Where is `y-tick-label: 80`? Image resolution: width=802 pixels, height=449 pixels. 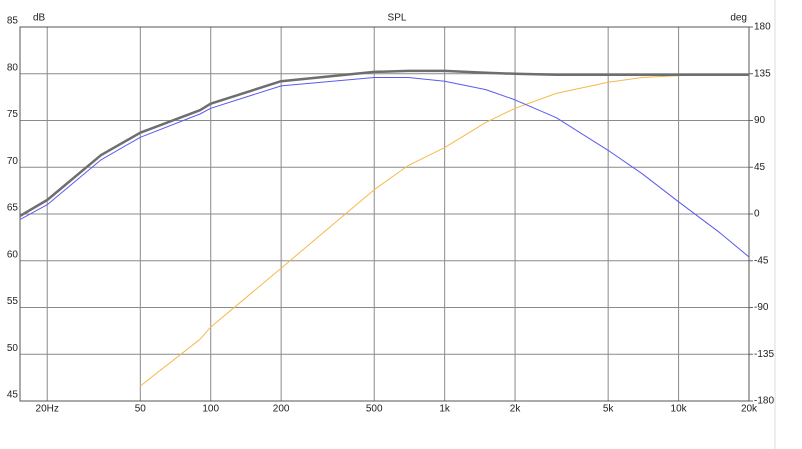
y-tick-label: 80 is located at coordinates (13, 67).